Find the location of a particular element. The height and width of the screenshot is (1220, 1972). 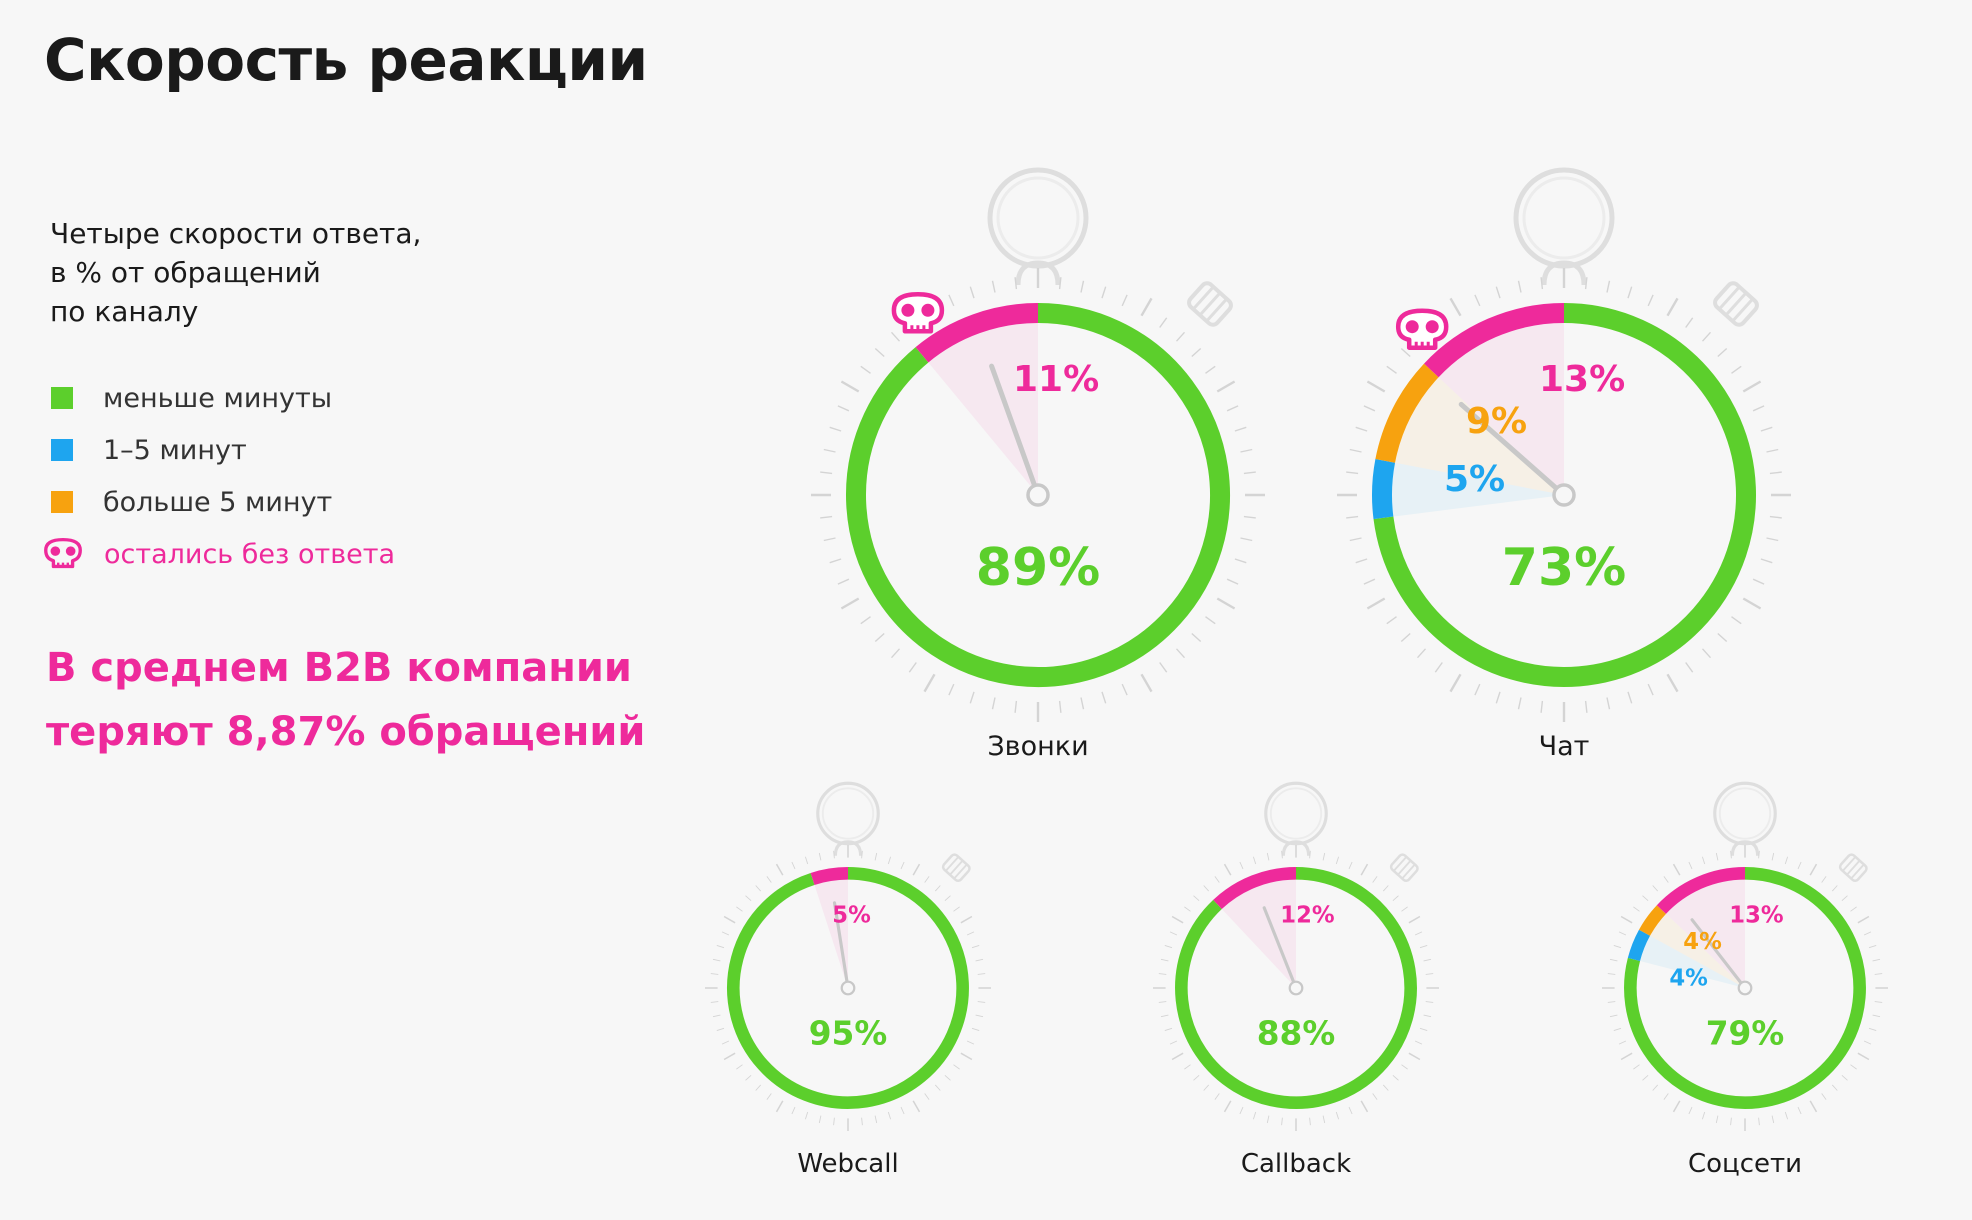

legend-item-unanswered: остались без ответа is located at coordinates (217, 554).